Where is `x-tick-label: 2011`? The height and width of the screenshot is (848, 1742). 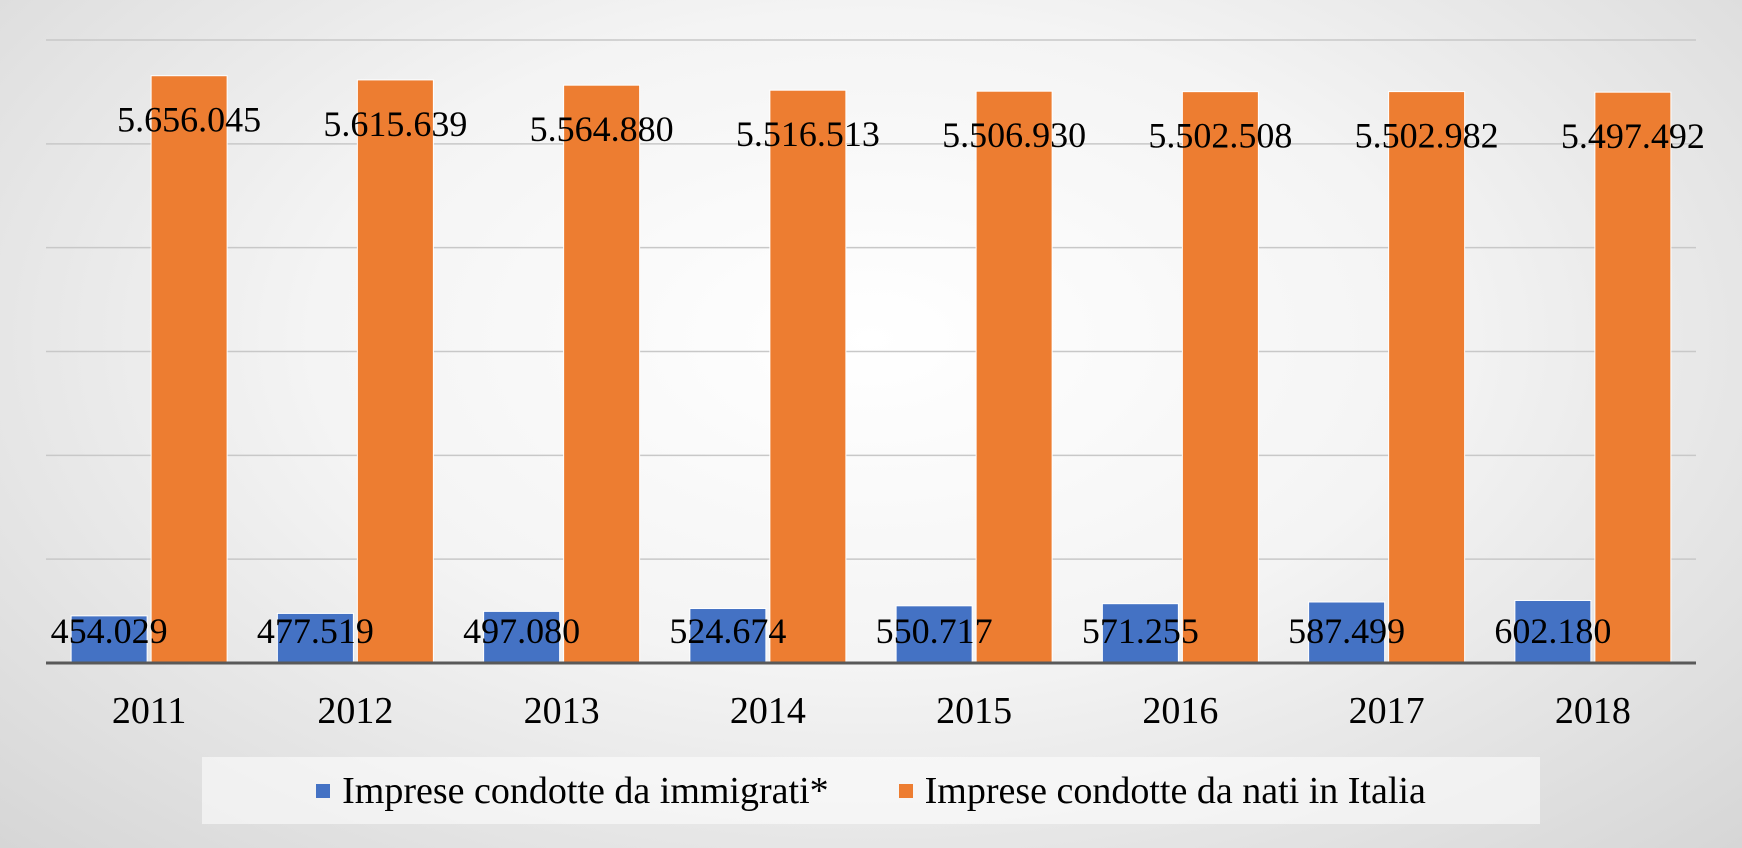 x-tick-label: 2011 is located at coordinates (149, 711).